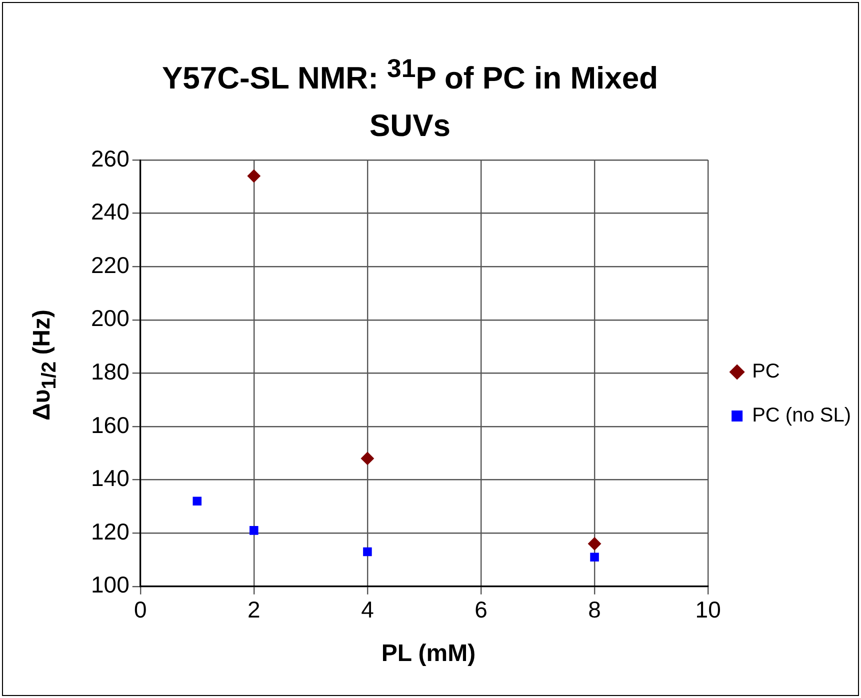 This screenshot has height=698, width=861. I want to click on x-axis-title: PL (mM), so click(428, 654).